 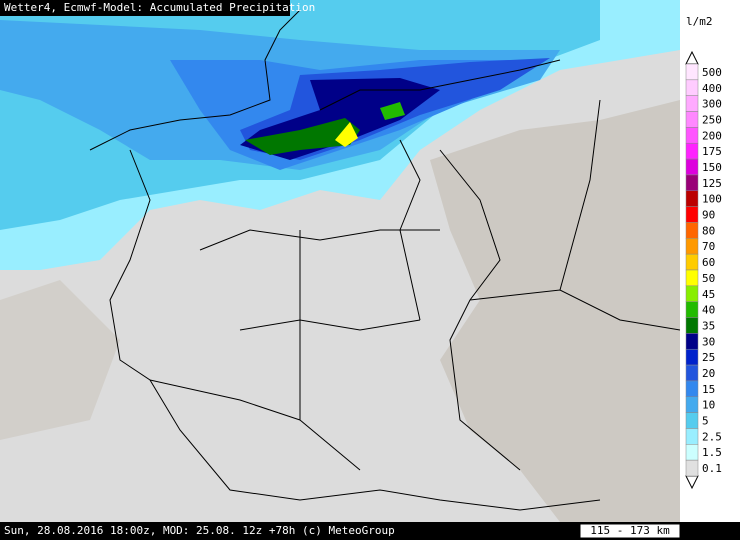 I want to click on legend-label: 200, so click(x=712, y=135).